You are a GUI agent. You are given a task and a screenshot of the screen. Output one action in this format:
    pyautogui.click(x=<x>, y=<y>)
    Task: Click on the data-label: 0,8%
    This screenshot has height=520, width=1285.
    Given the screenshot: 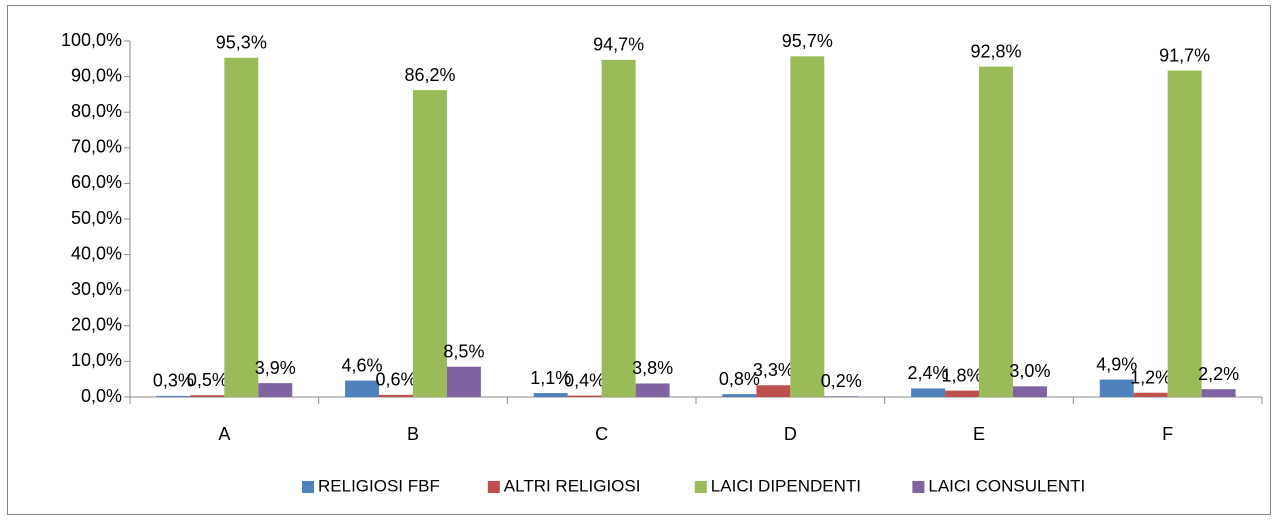 What is the action you would take?
    pyautogui.click(x=739, y=379)
    